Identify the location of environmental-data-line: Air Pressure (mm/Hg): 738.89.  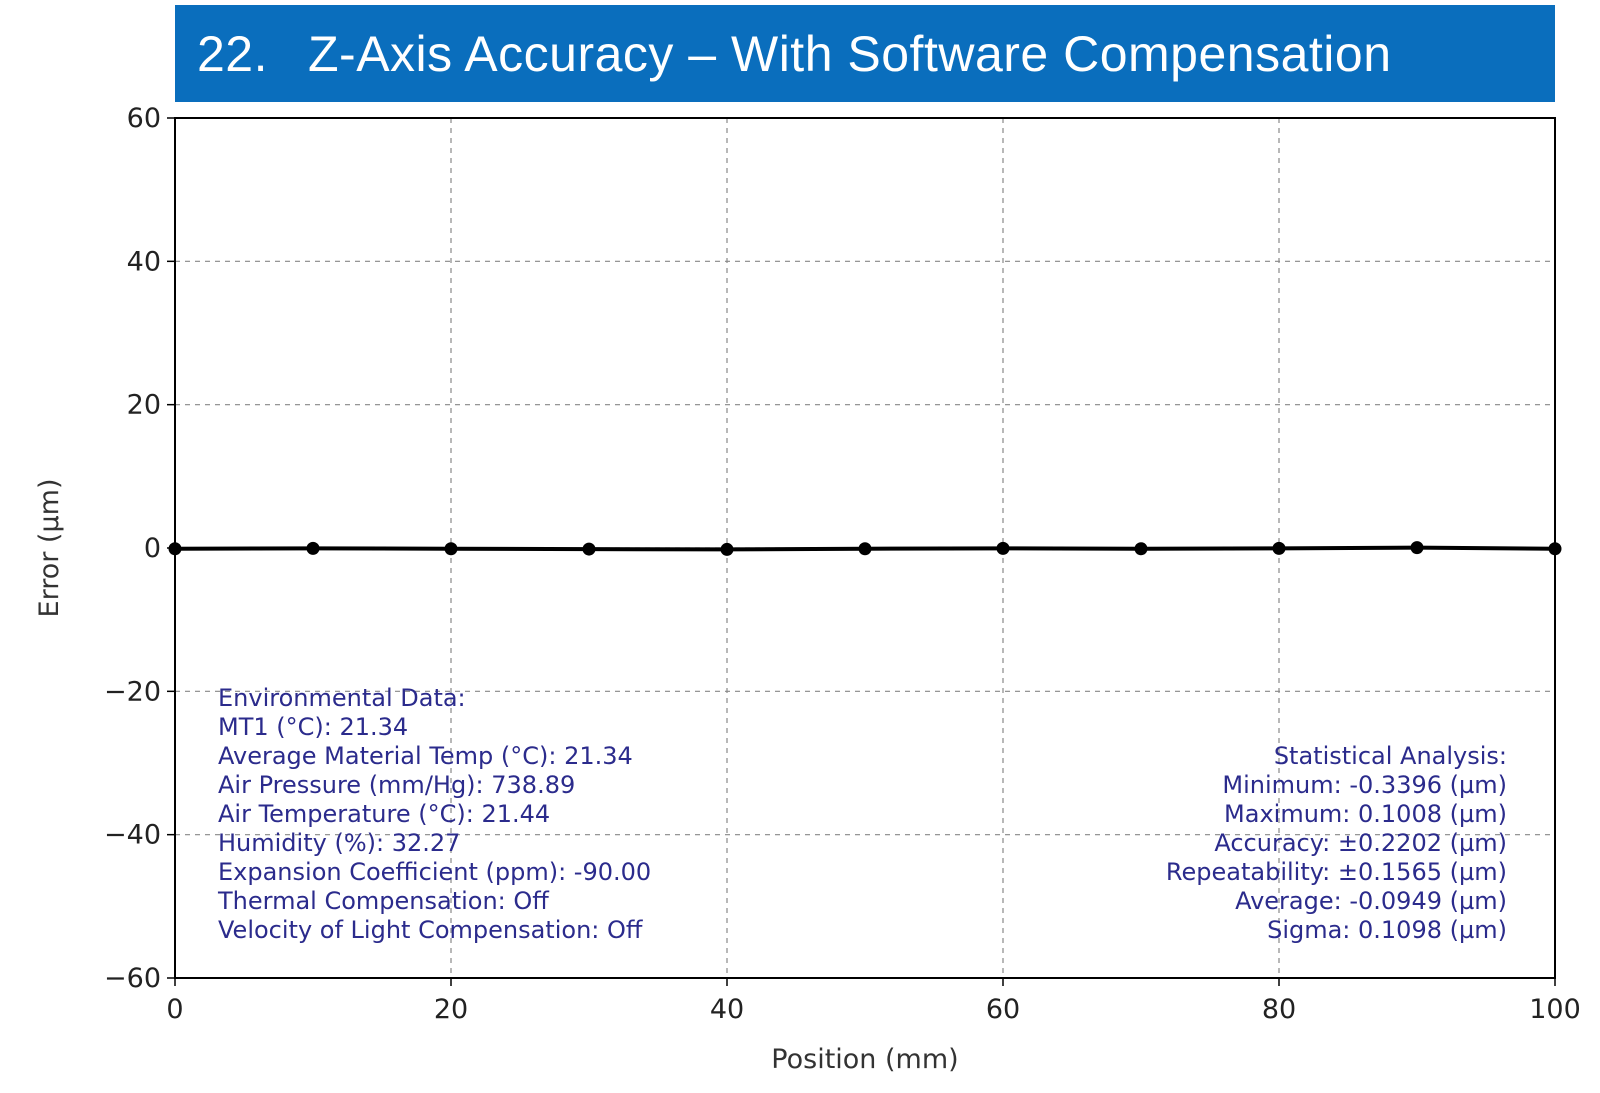
(396, 785).